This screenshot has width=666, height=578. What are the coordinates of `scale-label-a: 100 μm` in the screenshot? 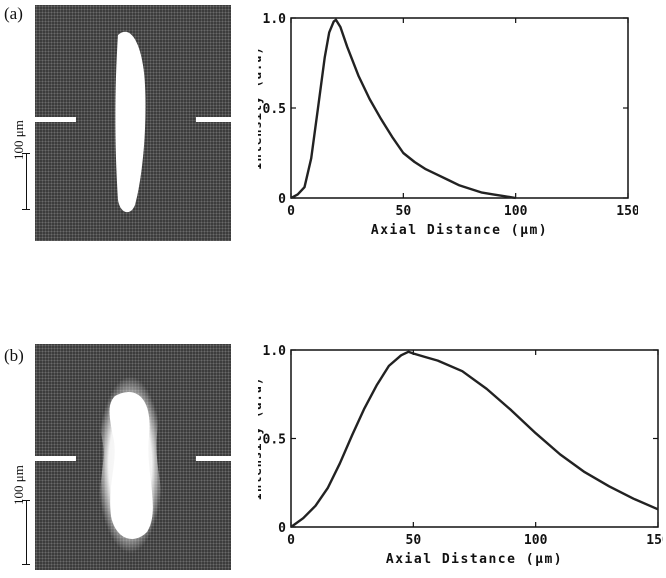 It's located at (18, 140).